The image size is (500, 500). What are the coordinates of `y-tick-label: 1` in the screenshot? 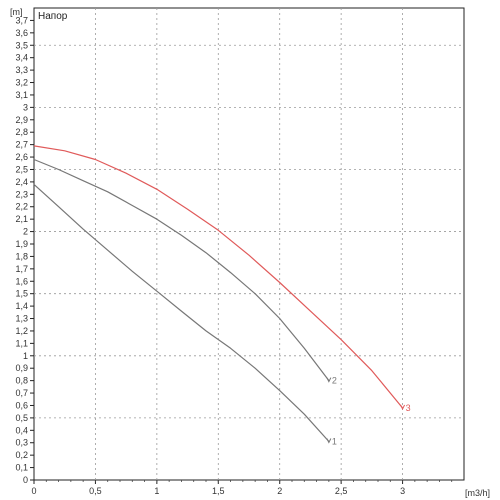 It's located at (25, 356).